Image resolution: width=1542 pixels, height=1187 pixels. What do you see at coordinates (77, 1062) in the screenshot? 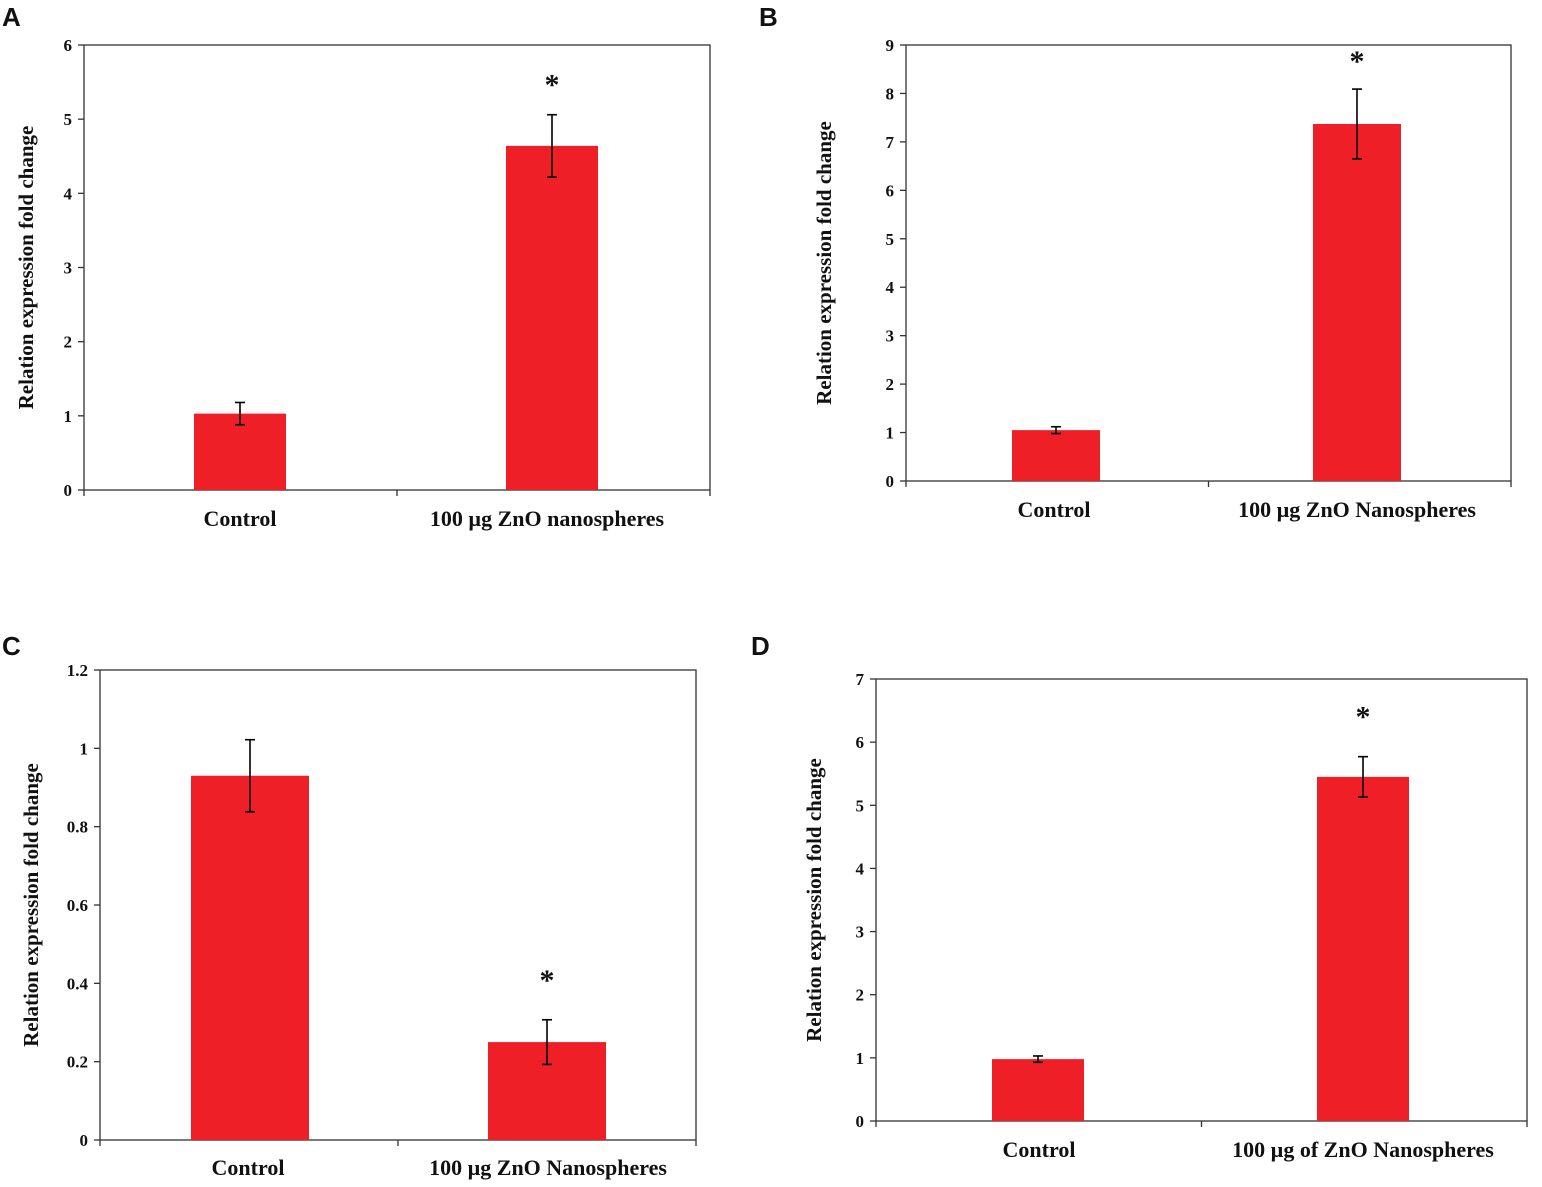
I see `y-tick-label: 0.2` at bounding box center [77, 1062].